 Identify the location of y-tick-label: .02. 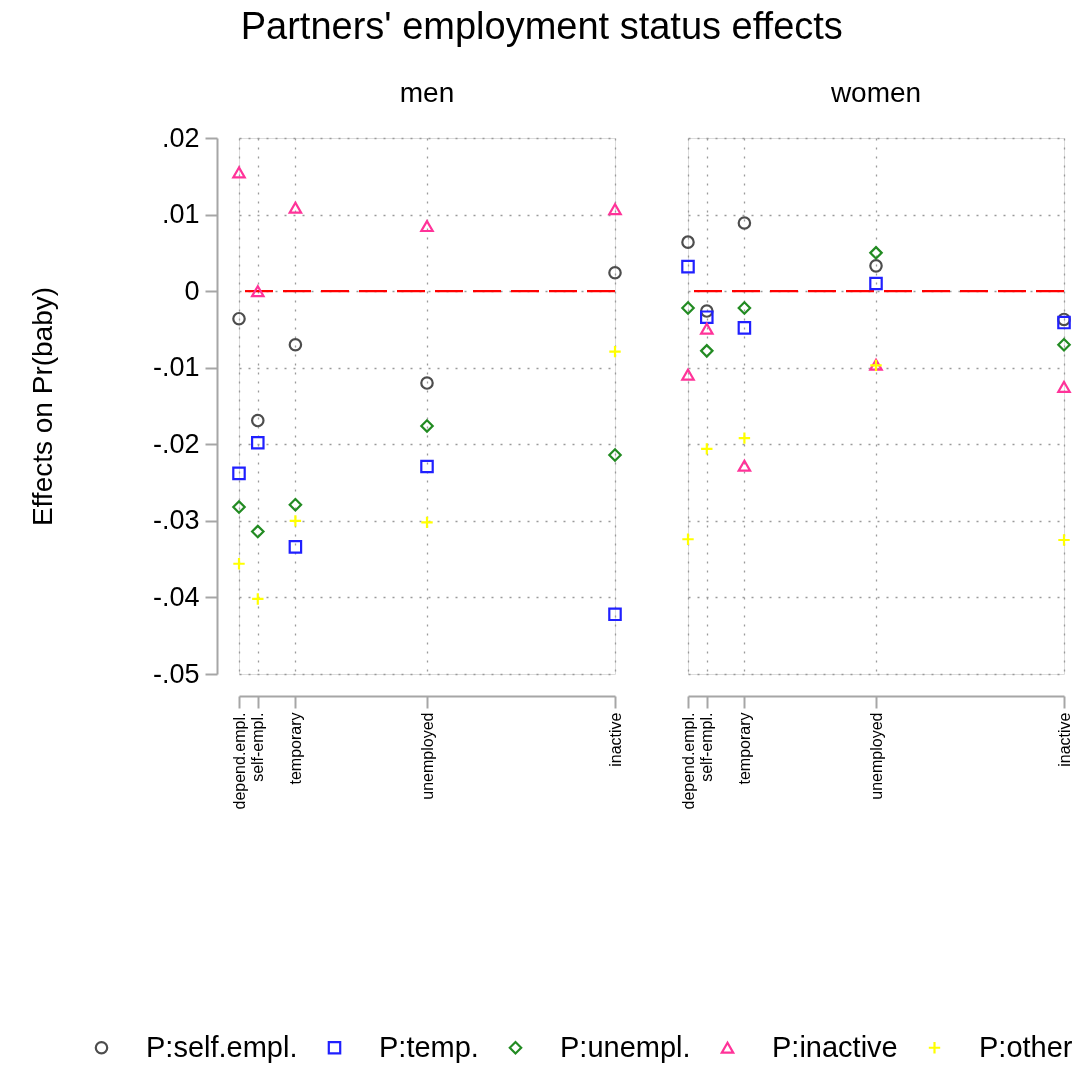
(180, 137).